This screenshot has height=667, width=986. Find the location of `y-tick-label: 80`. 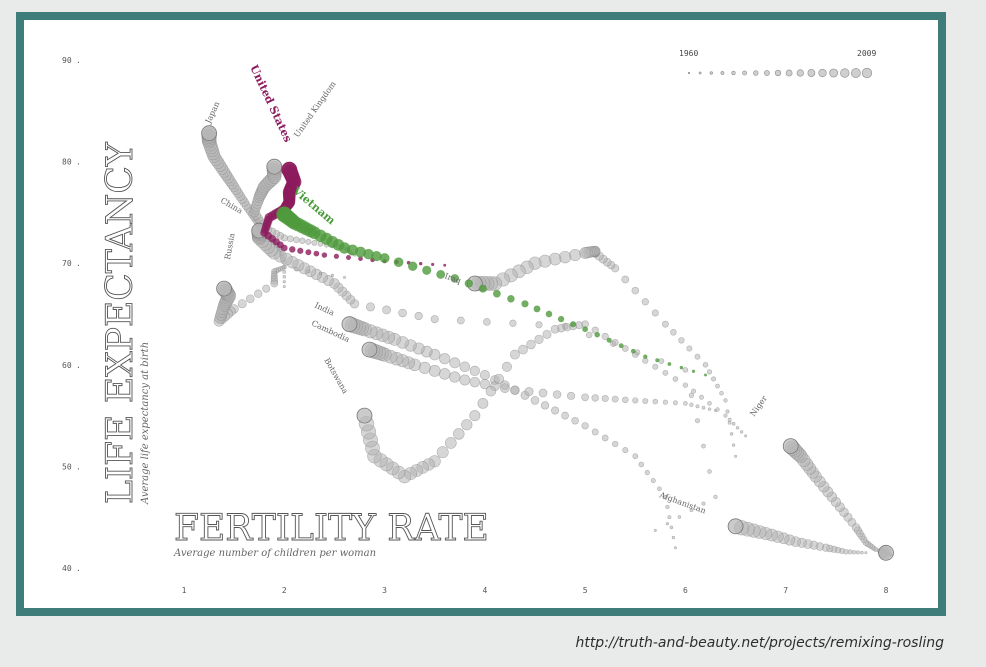

y-tick-label: 80 is located at coordinates (67, 162).